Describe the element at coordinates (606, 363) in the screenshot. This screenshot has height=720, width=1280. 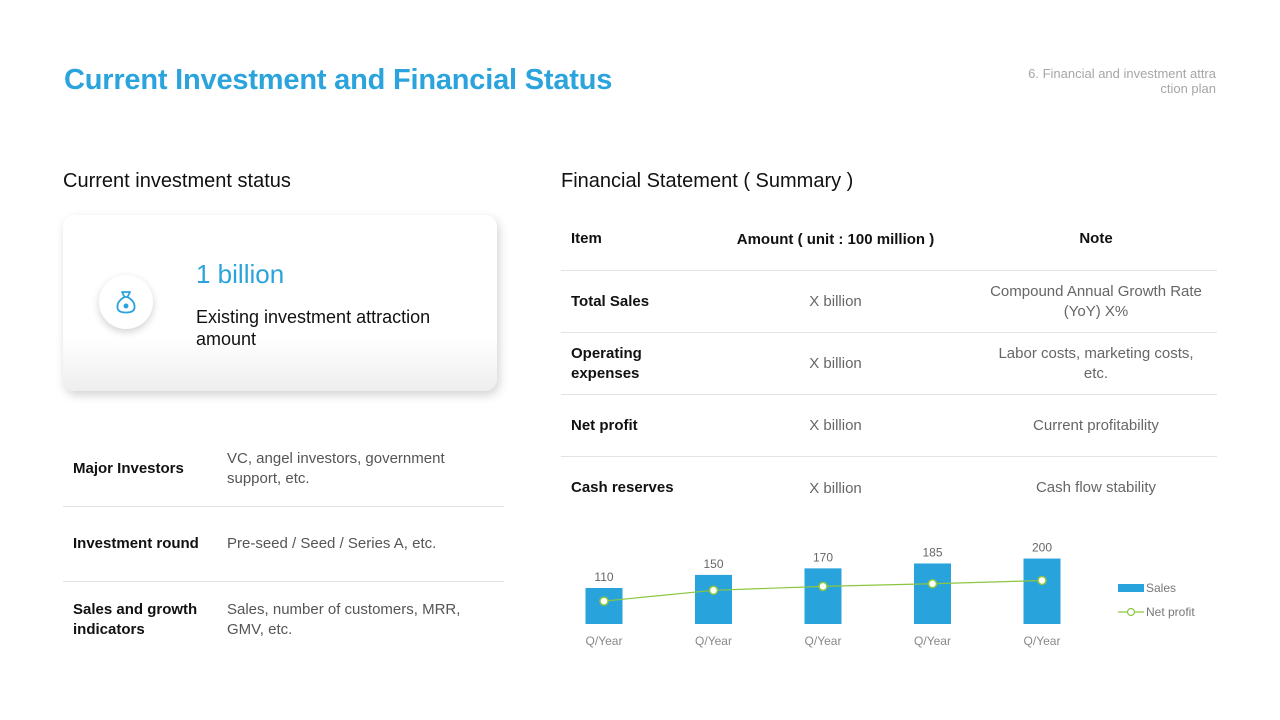
I see `row-item: Operating expenses` at that location.